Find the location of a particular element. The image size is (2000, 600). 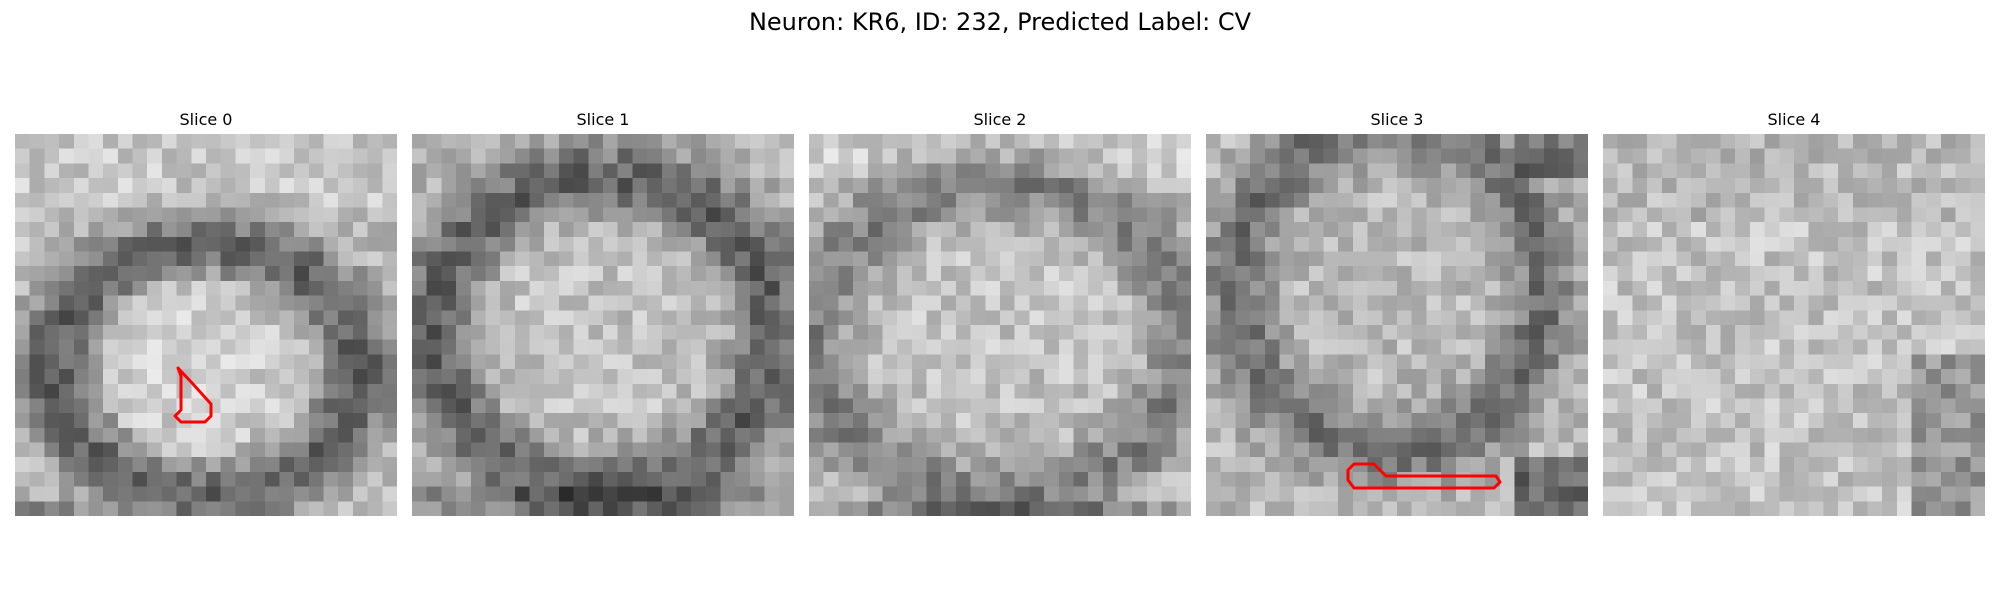

slice-title: Slice 0 is located at coordinates (206, 119).